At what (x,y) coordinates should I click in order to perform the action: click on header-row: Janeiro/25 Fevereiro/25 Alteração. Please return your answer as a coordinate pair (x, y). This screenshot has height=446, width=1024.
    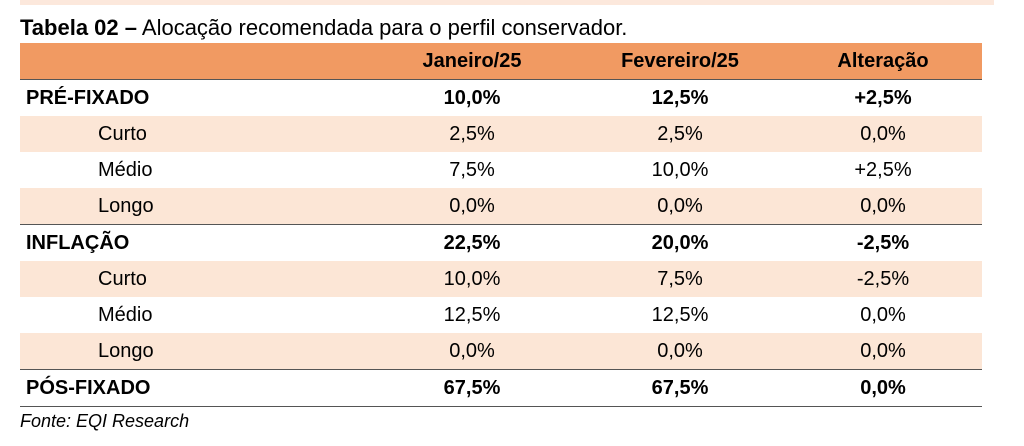
    Looking at the image, I should click on (501, 61).